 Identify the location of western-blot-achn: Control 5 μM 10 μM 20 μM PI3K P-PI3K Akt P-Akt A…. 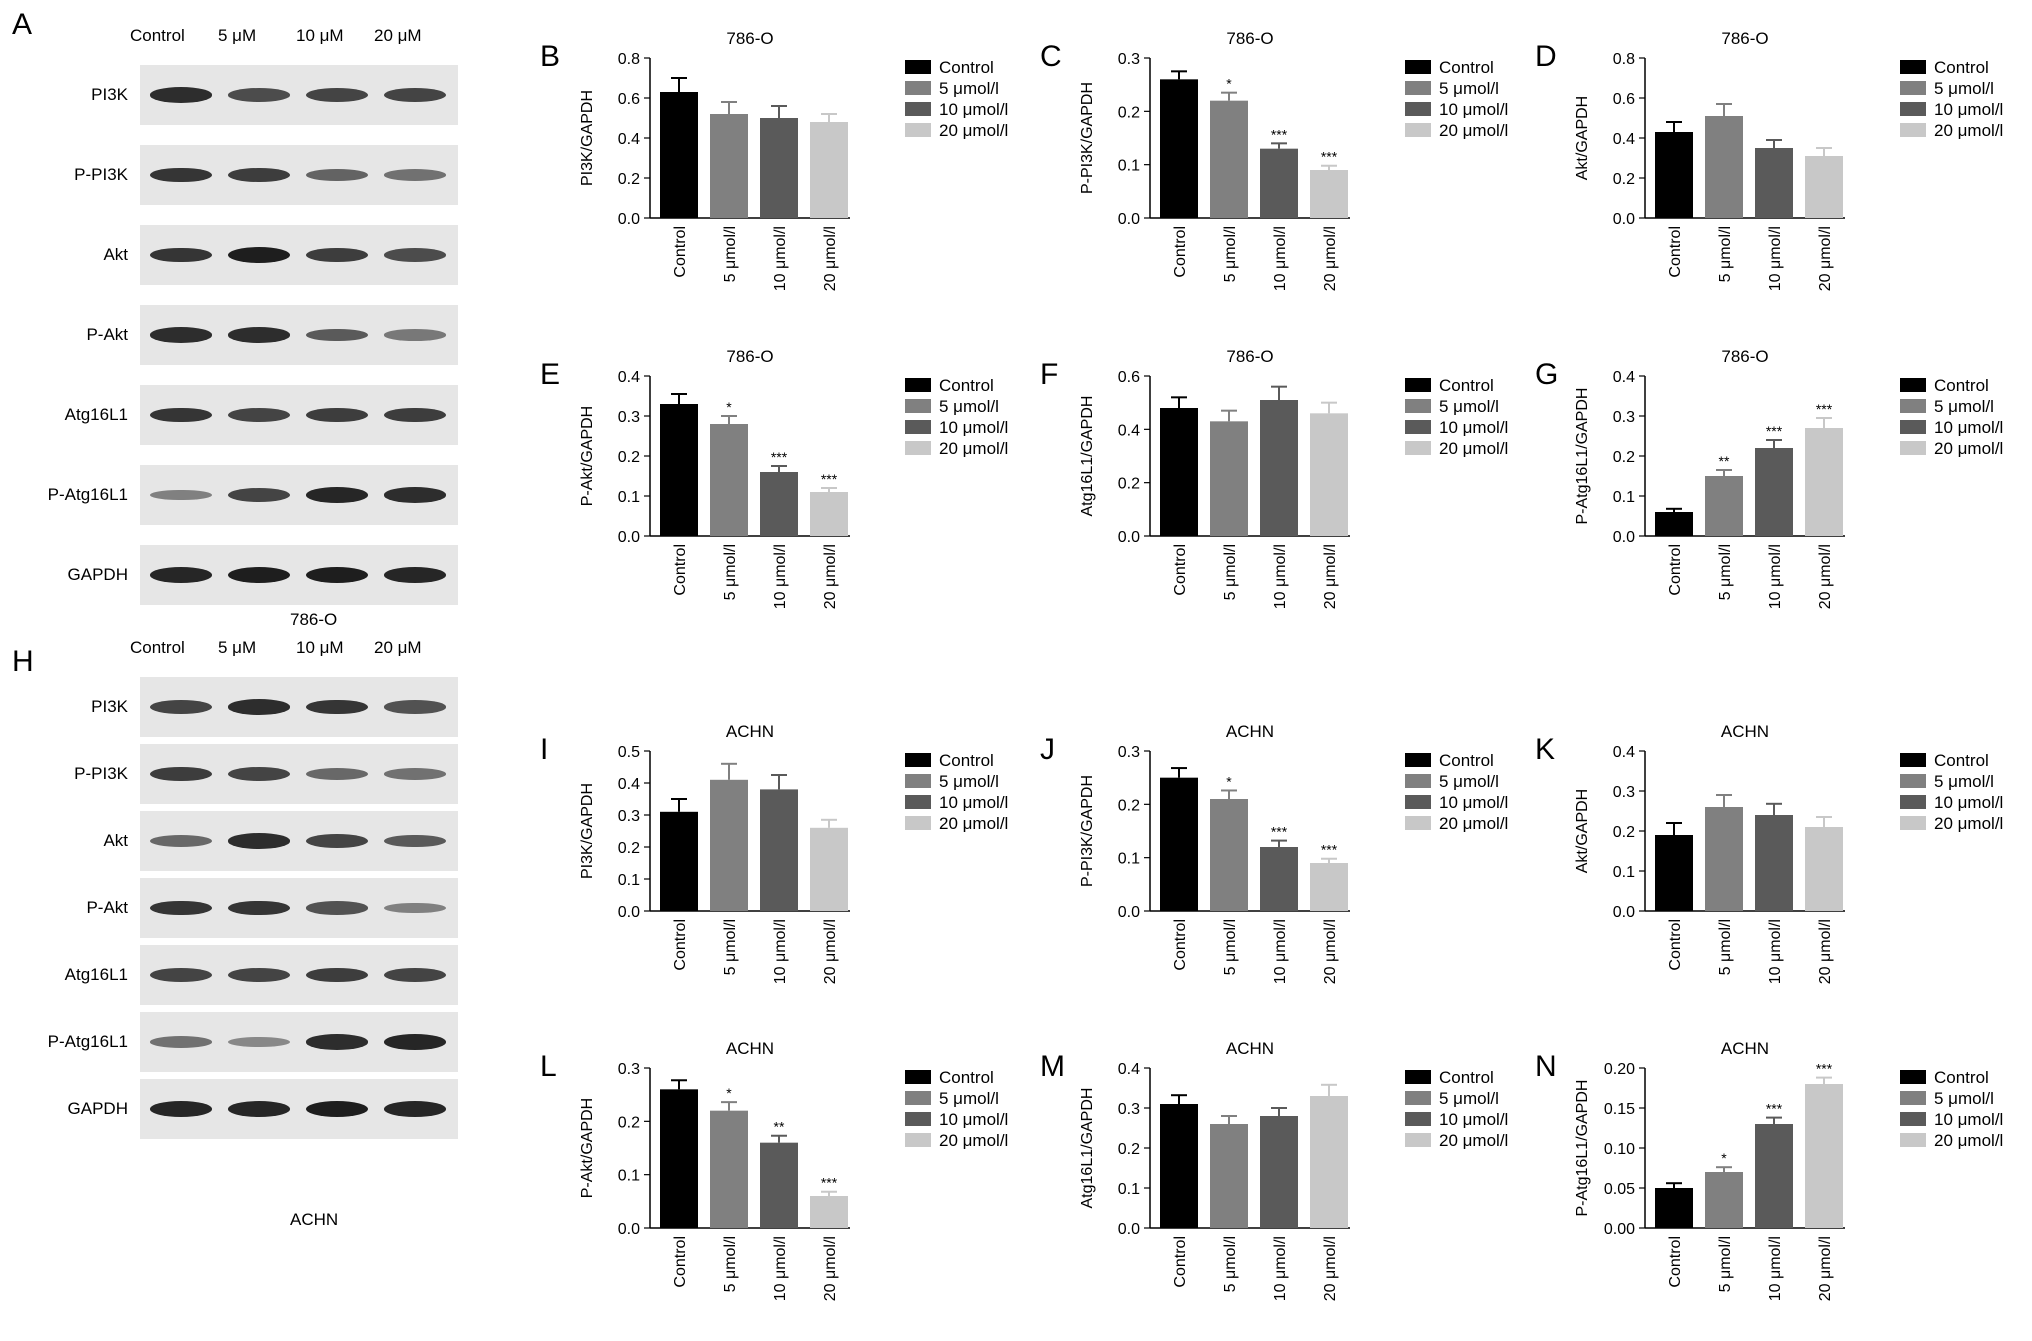
(253, 942).